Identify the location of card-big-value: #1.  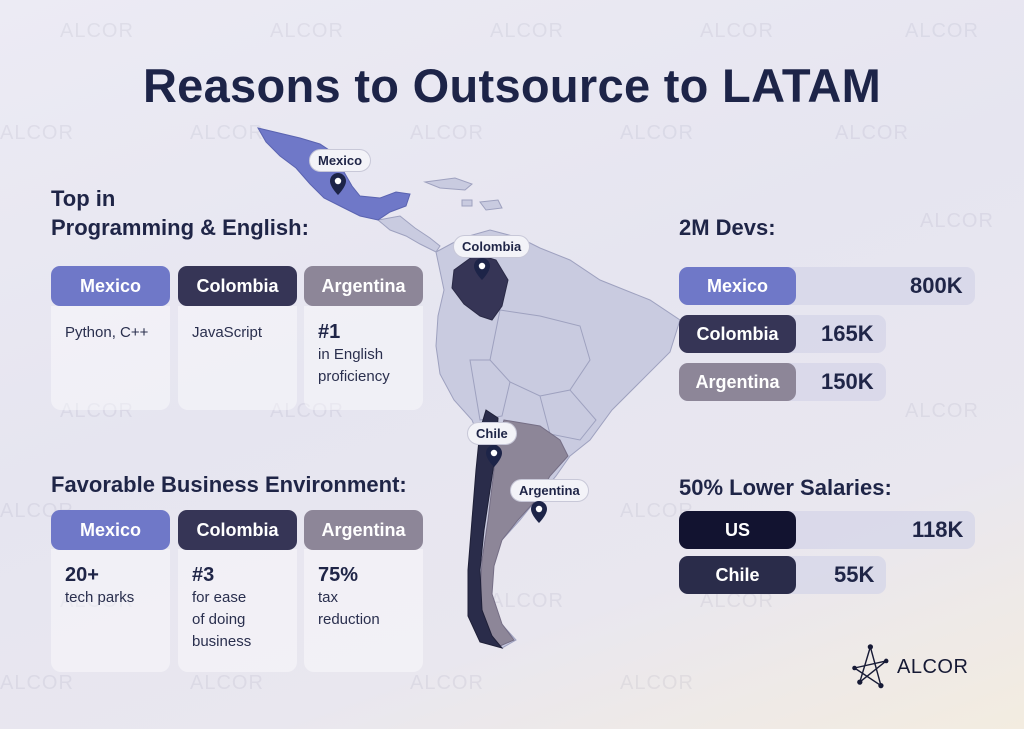
(329, 332).